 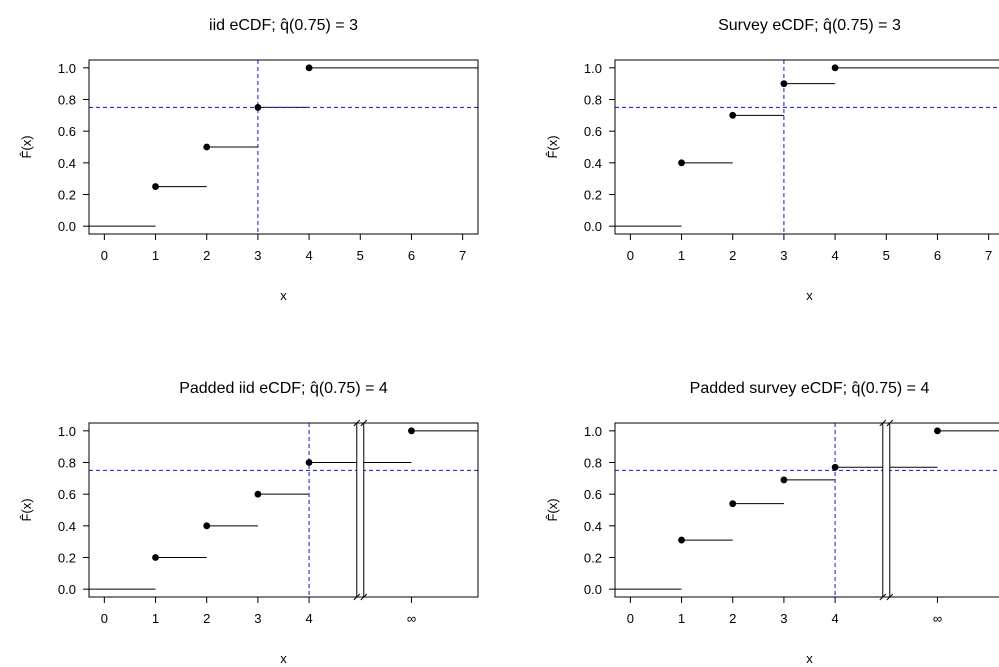 I want to click on panel-title: Survey eCDF; q̂(0.75) = 3, so click(x=809, y=25).